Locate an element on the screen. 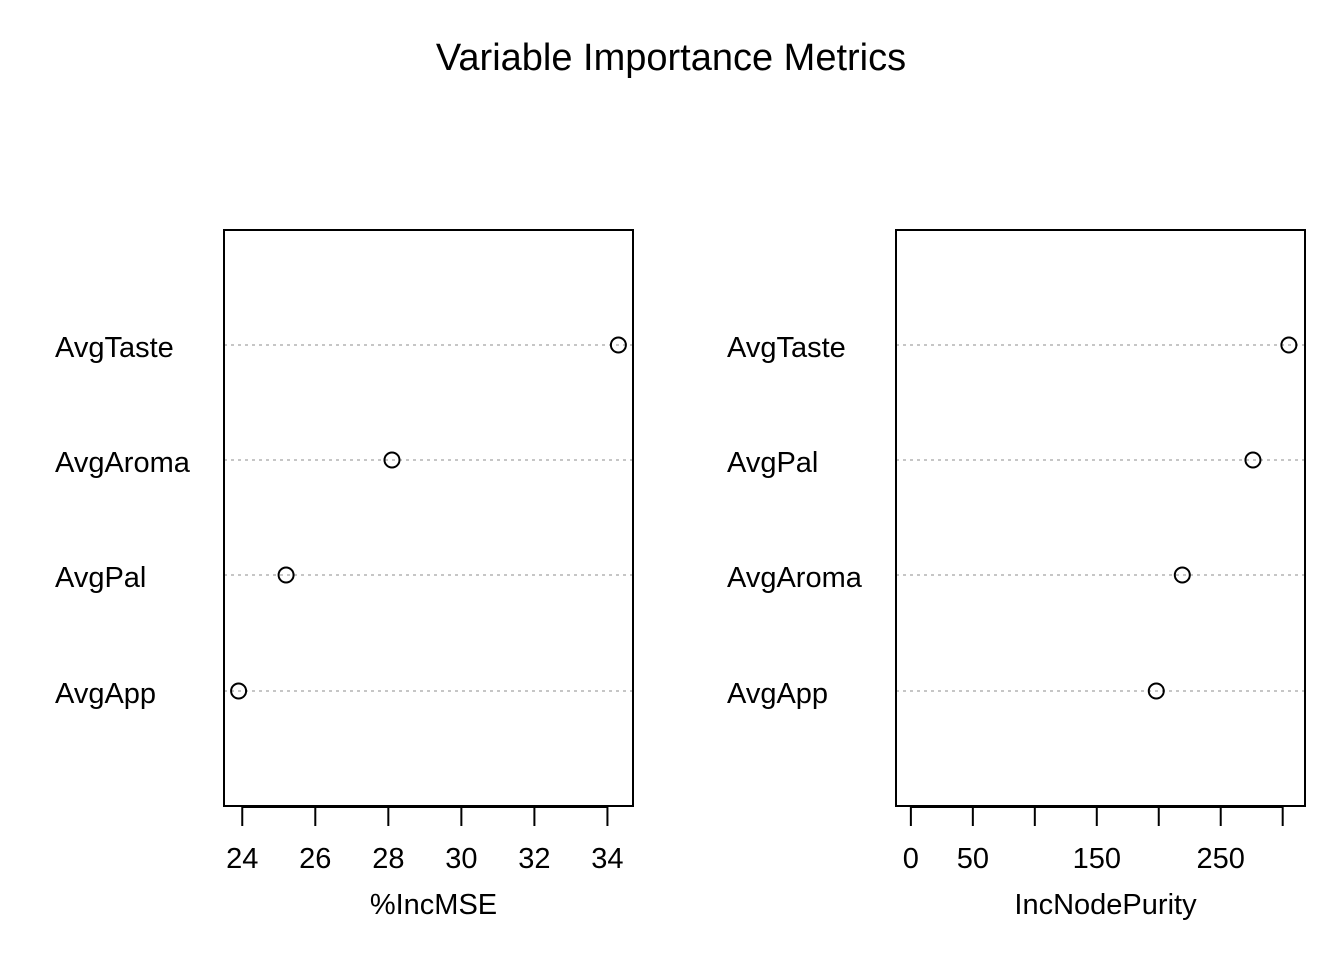 The width and height of the screenshot is (1344, 960). x-tick-label: 30 is located at coordinates (461, 859).